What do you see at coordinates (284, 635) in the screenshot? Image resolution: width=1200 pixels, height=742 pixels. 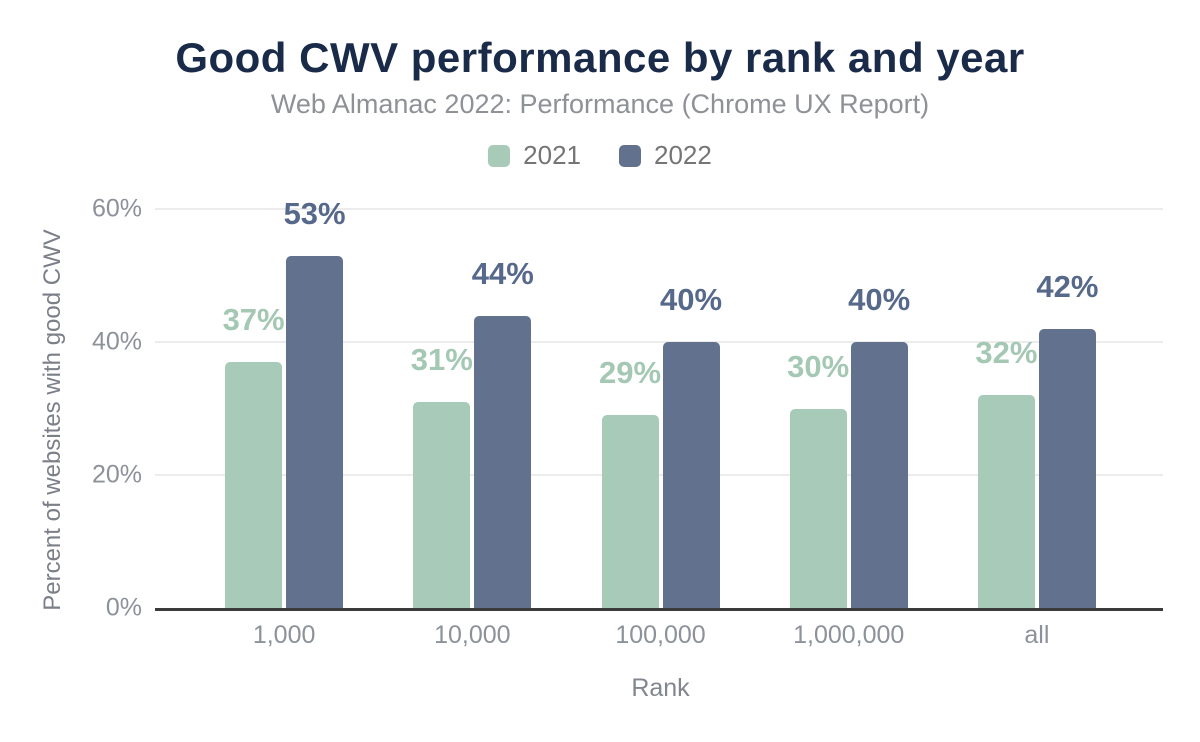 I see `x-tick-label: 1,000` at bounding box center [284, 635].